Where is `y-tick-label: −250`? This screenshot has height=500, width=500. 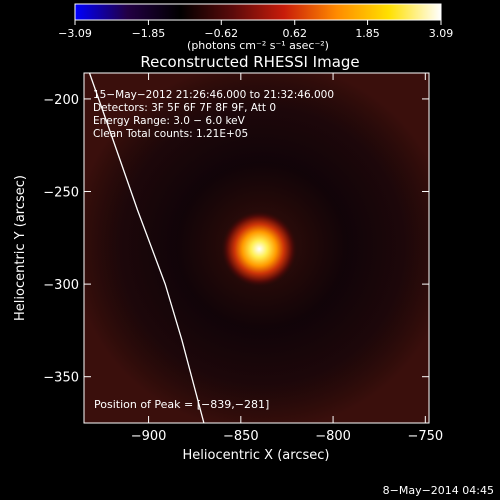 y-tick-label: −250 is located at coordinates (61, 193).